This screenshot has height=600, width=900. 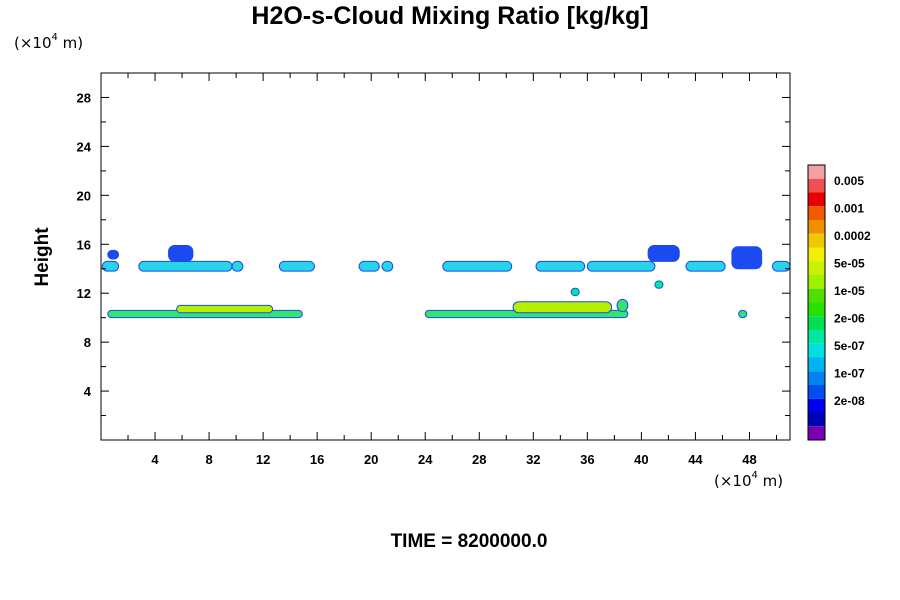 What do you see at coordinates (770, 481) in the screenshot?
I see `x-unit-suffix: m)` at bounding box center [770, 481].